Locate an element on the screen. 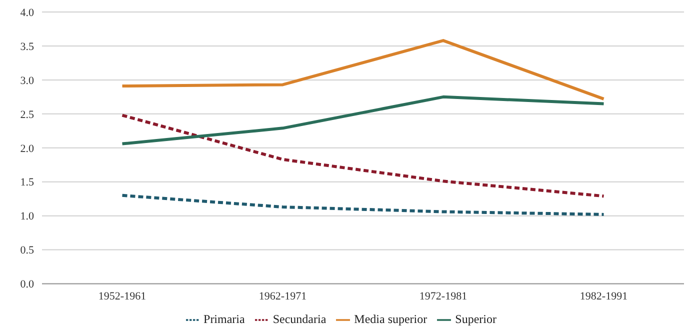  x-tick-label: 1962-1971 is located at coordinates (282, 296).